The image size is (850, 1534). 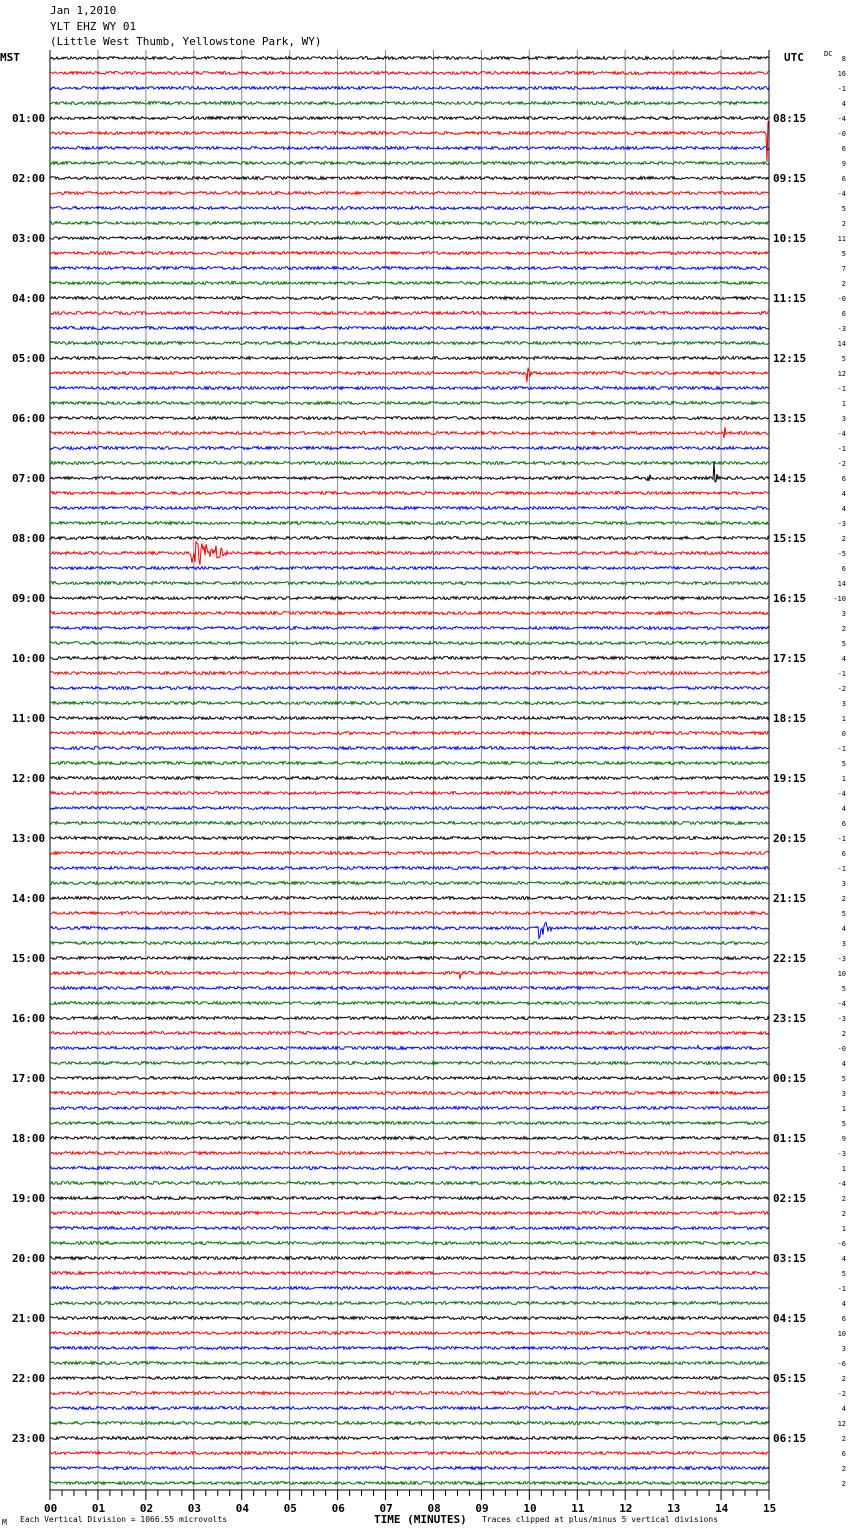 What do you see at coordinates (420, 1519) in the screenshot?
I see `x-axis-title: TIME (MINUTES)` at bounding box center [420, 1519].